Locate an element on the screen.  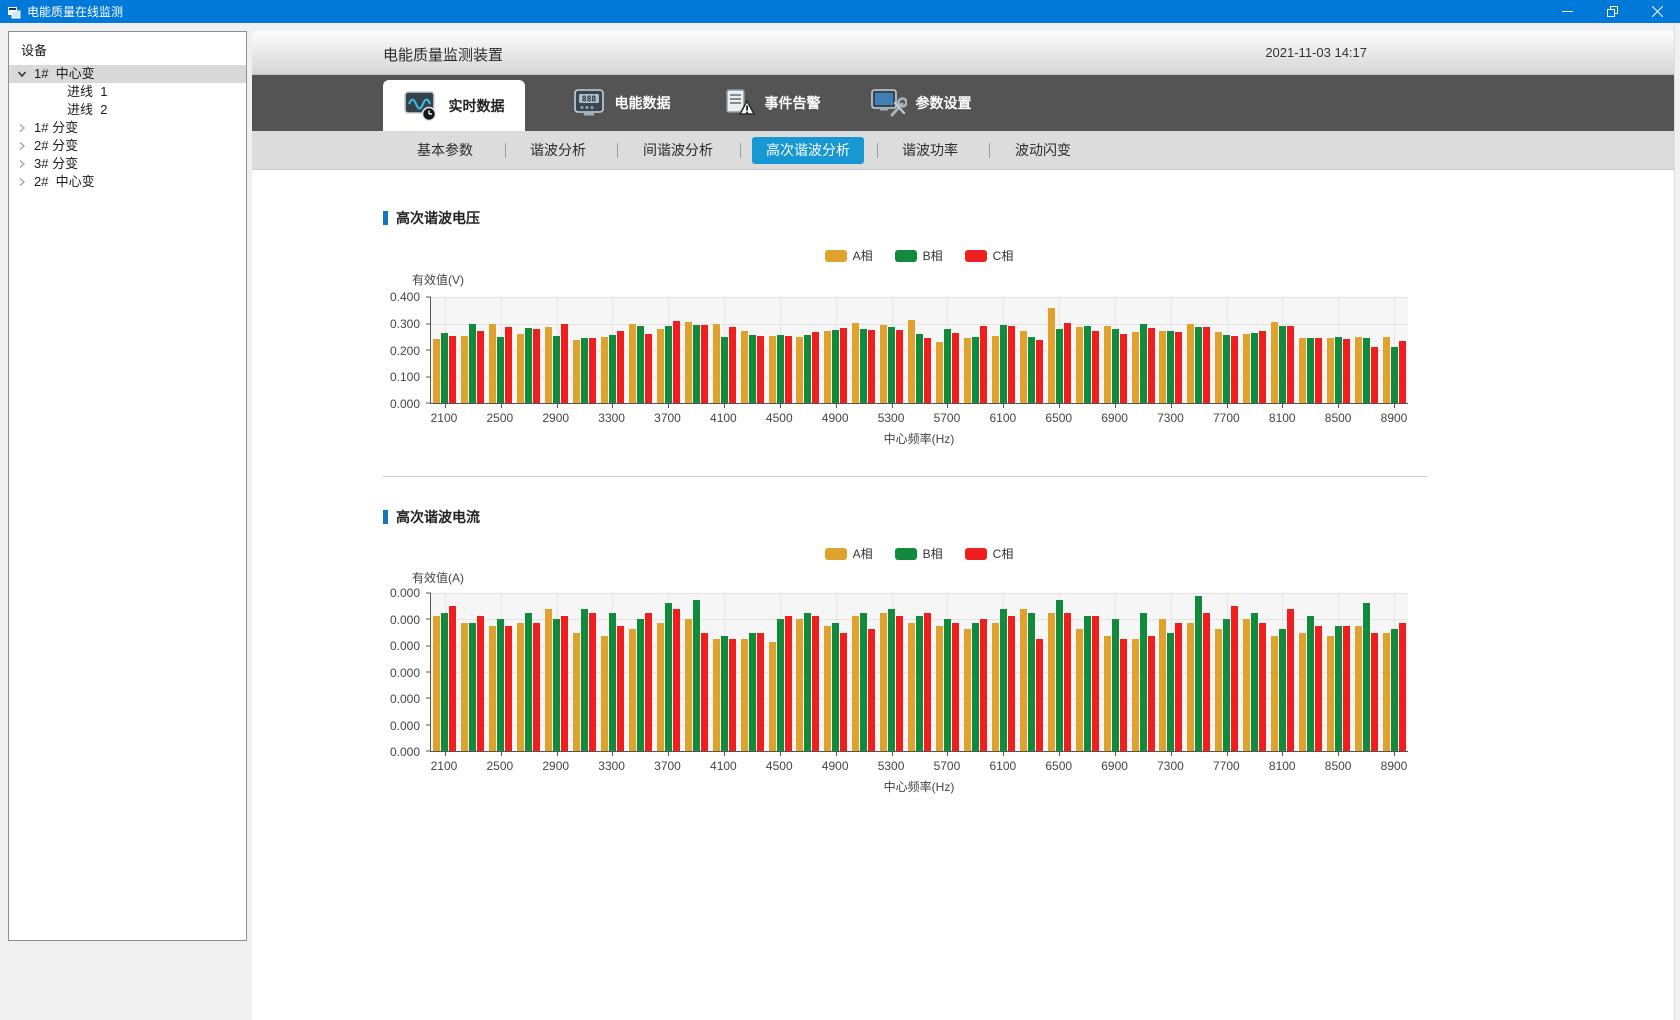
y-tick-mark is located at coordinates (428, 698).